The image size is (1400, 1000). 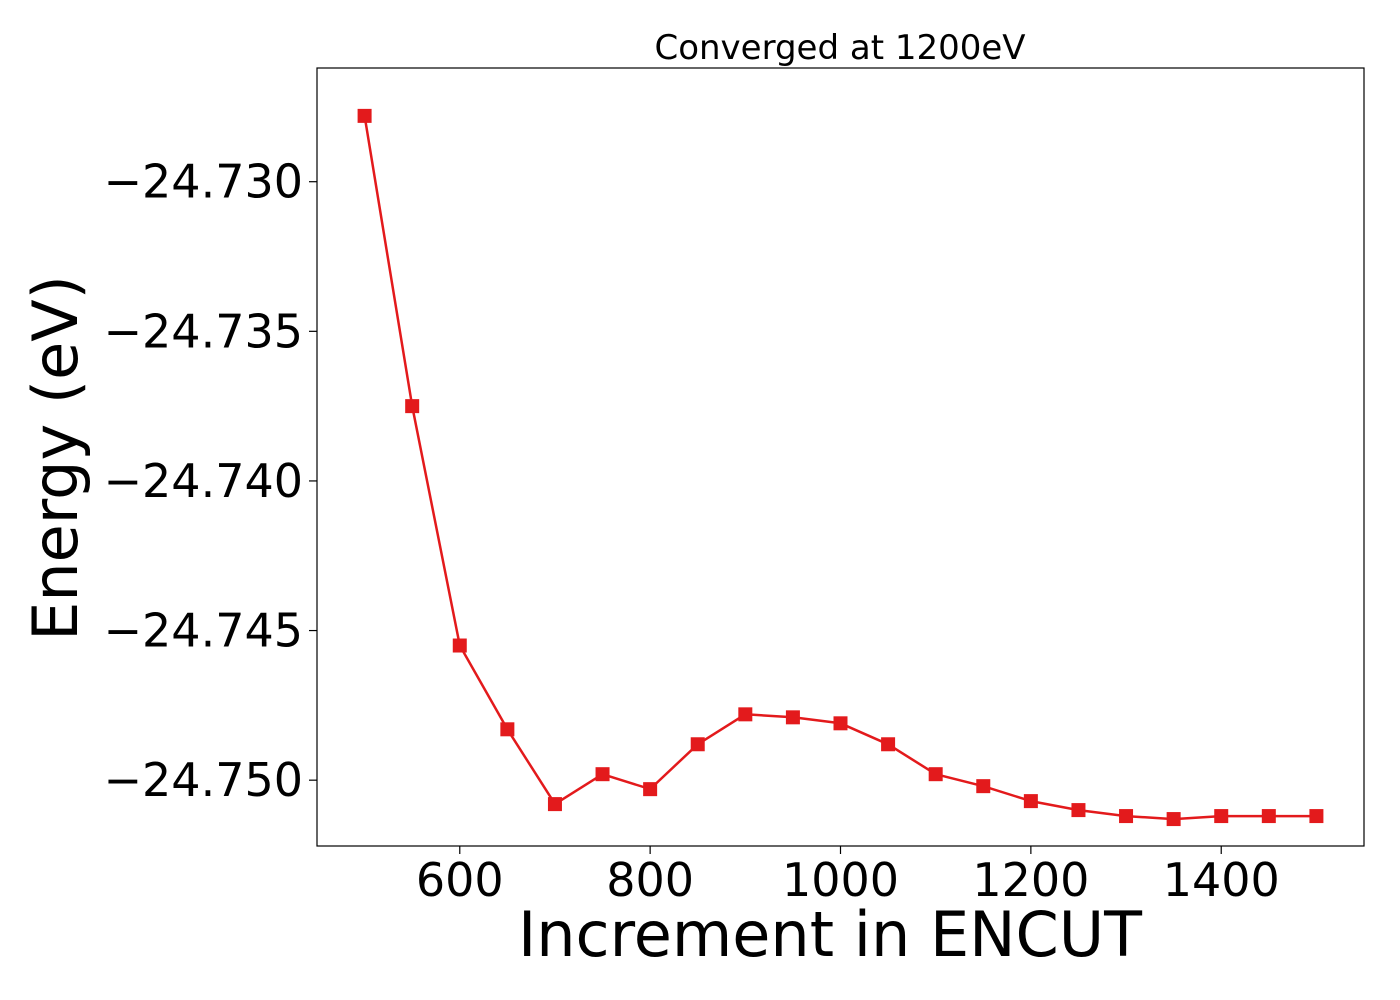 I want to click on y-tick-label: −24.735, so click(x=204, y=331).